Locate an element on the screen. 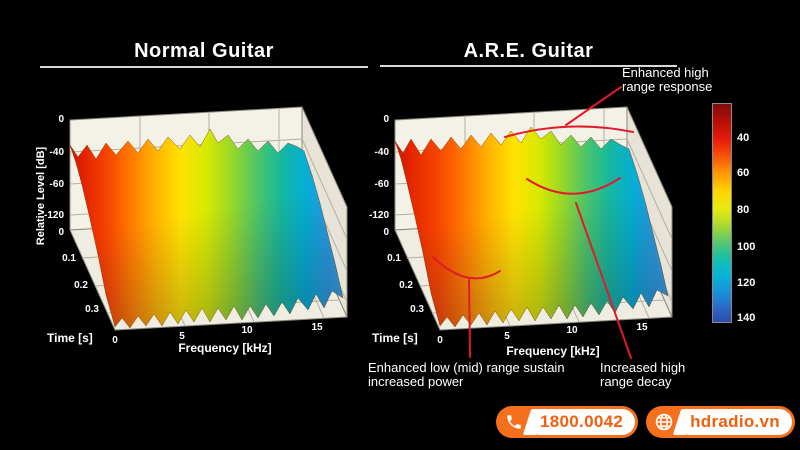 This screenshot has height=450, width=800. left-chart-title: Normal Guitar is located at coordinates (204, 51).